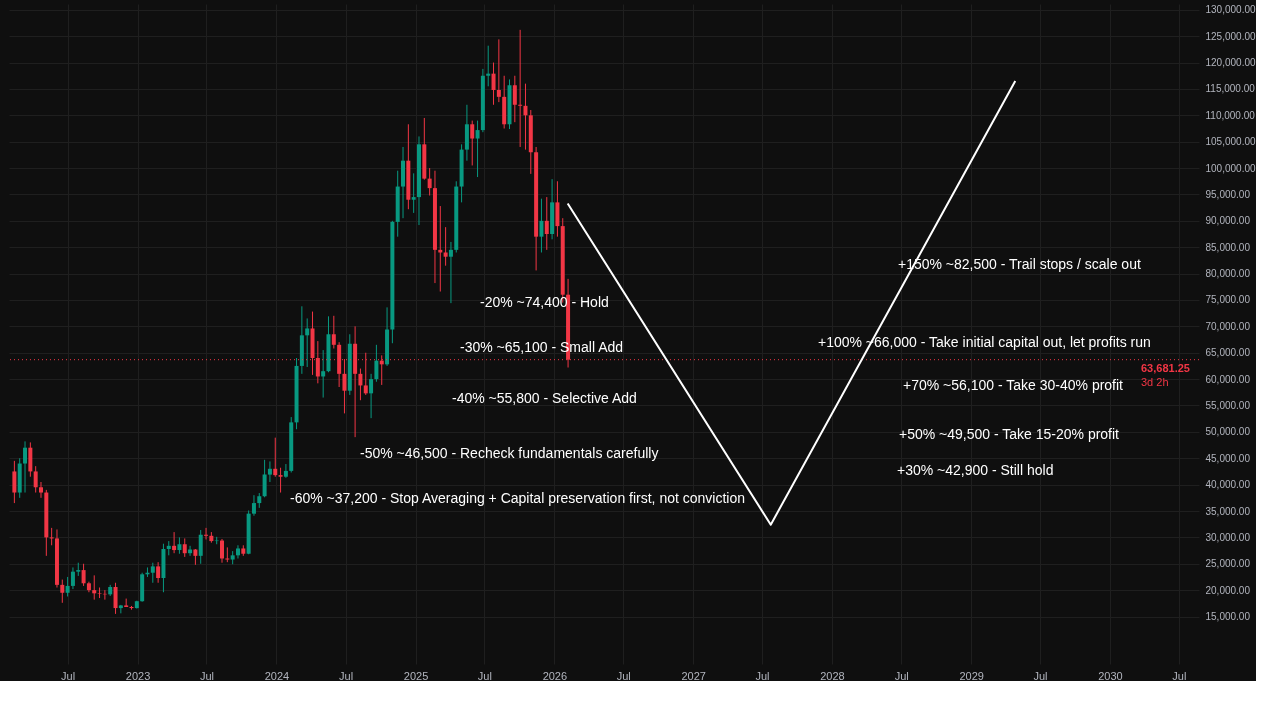 Image resolution: width=1280 pixels, height=720 pixels. I want to click on y-tick-label: 120,000.00, so click(1230, 63).